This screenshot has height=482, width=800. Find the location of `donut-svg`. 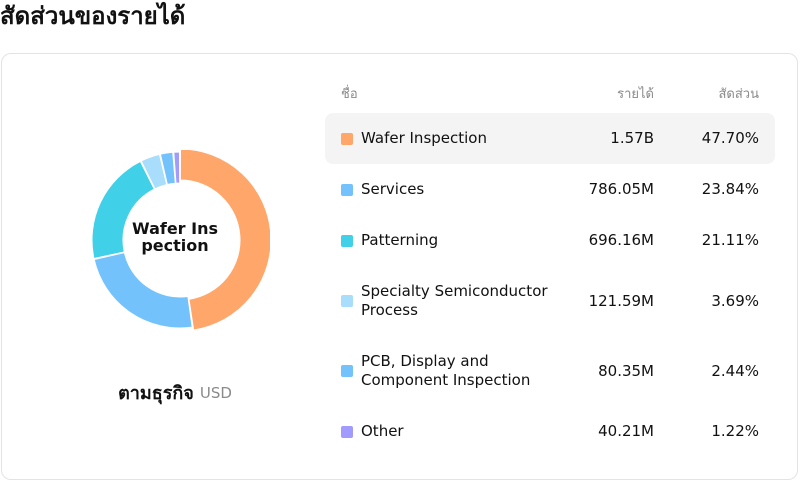

donut-svg is located at coordinates (180, 240).